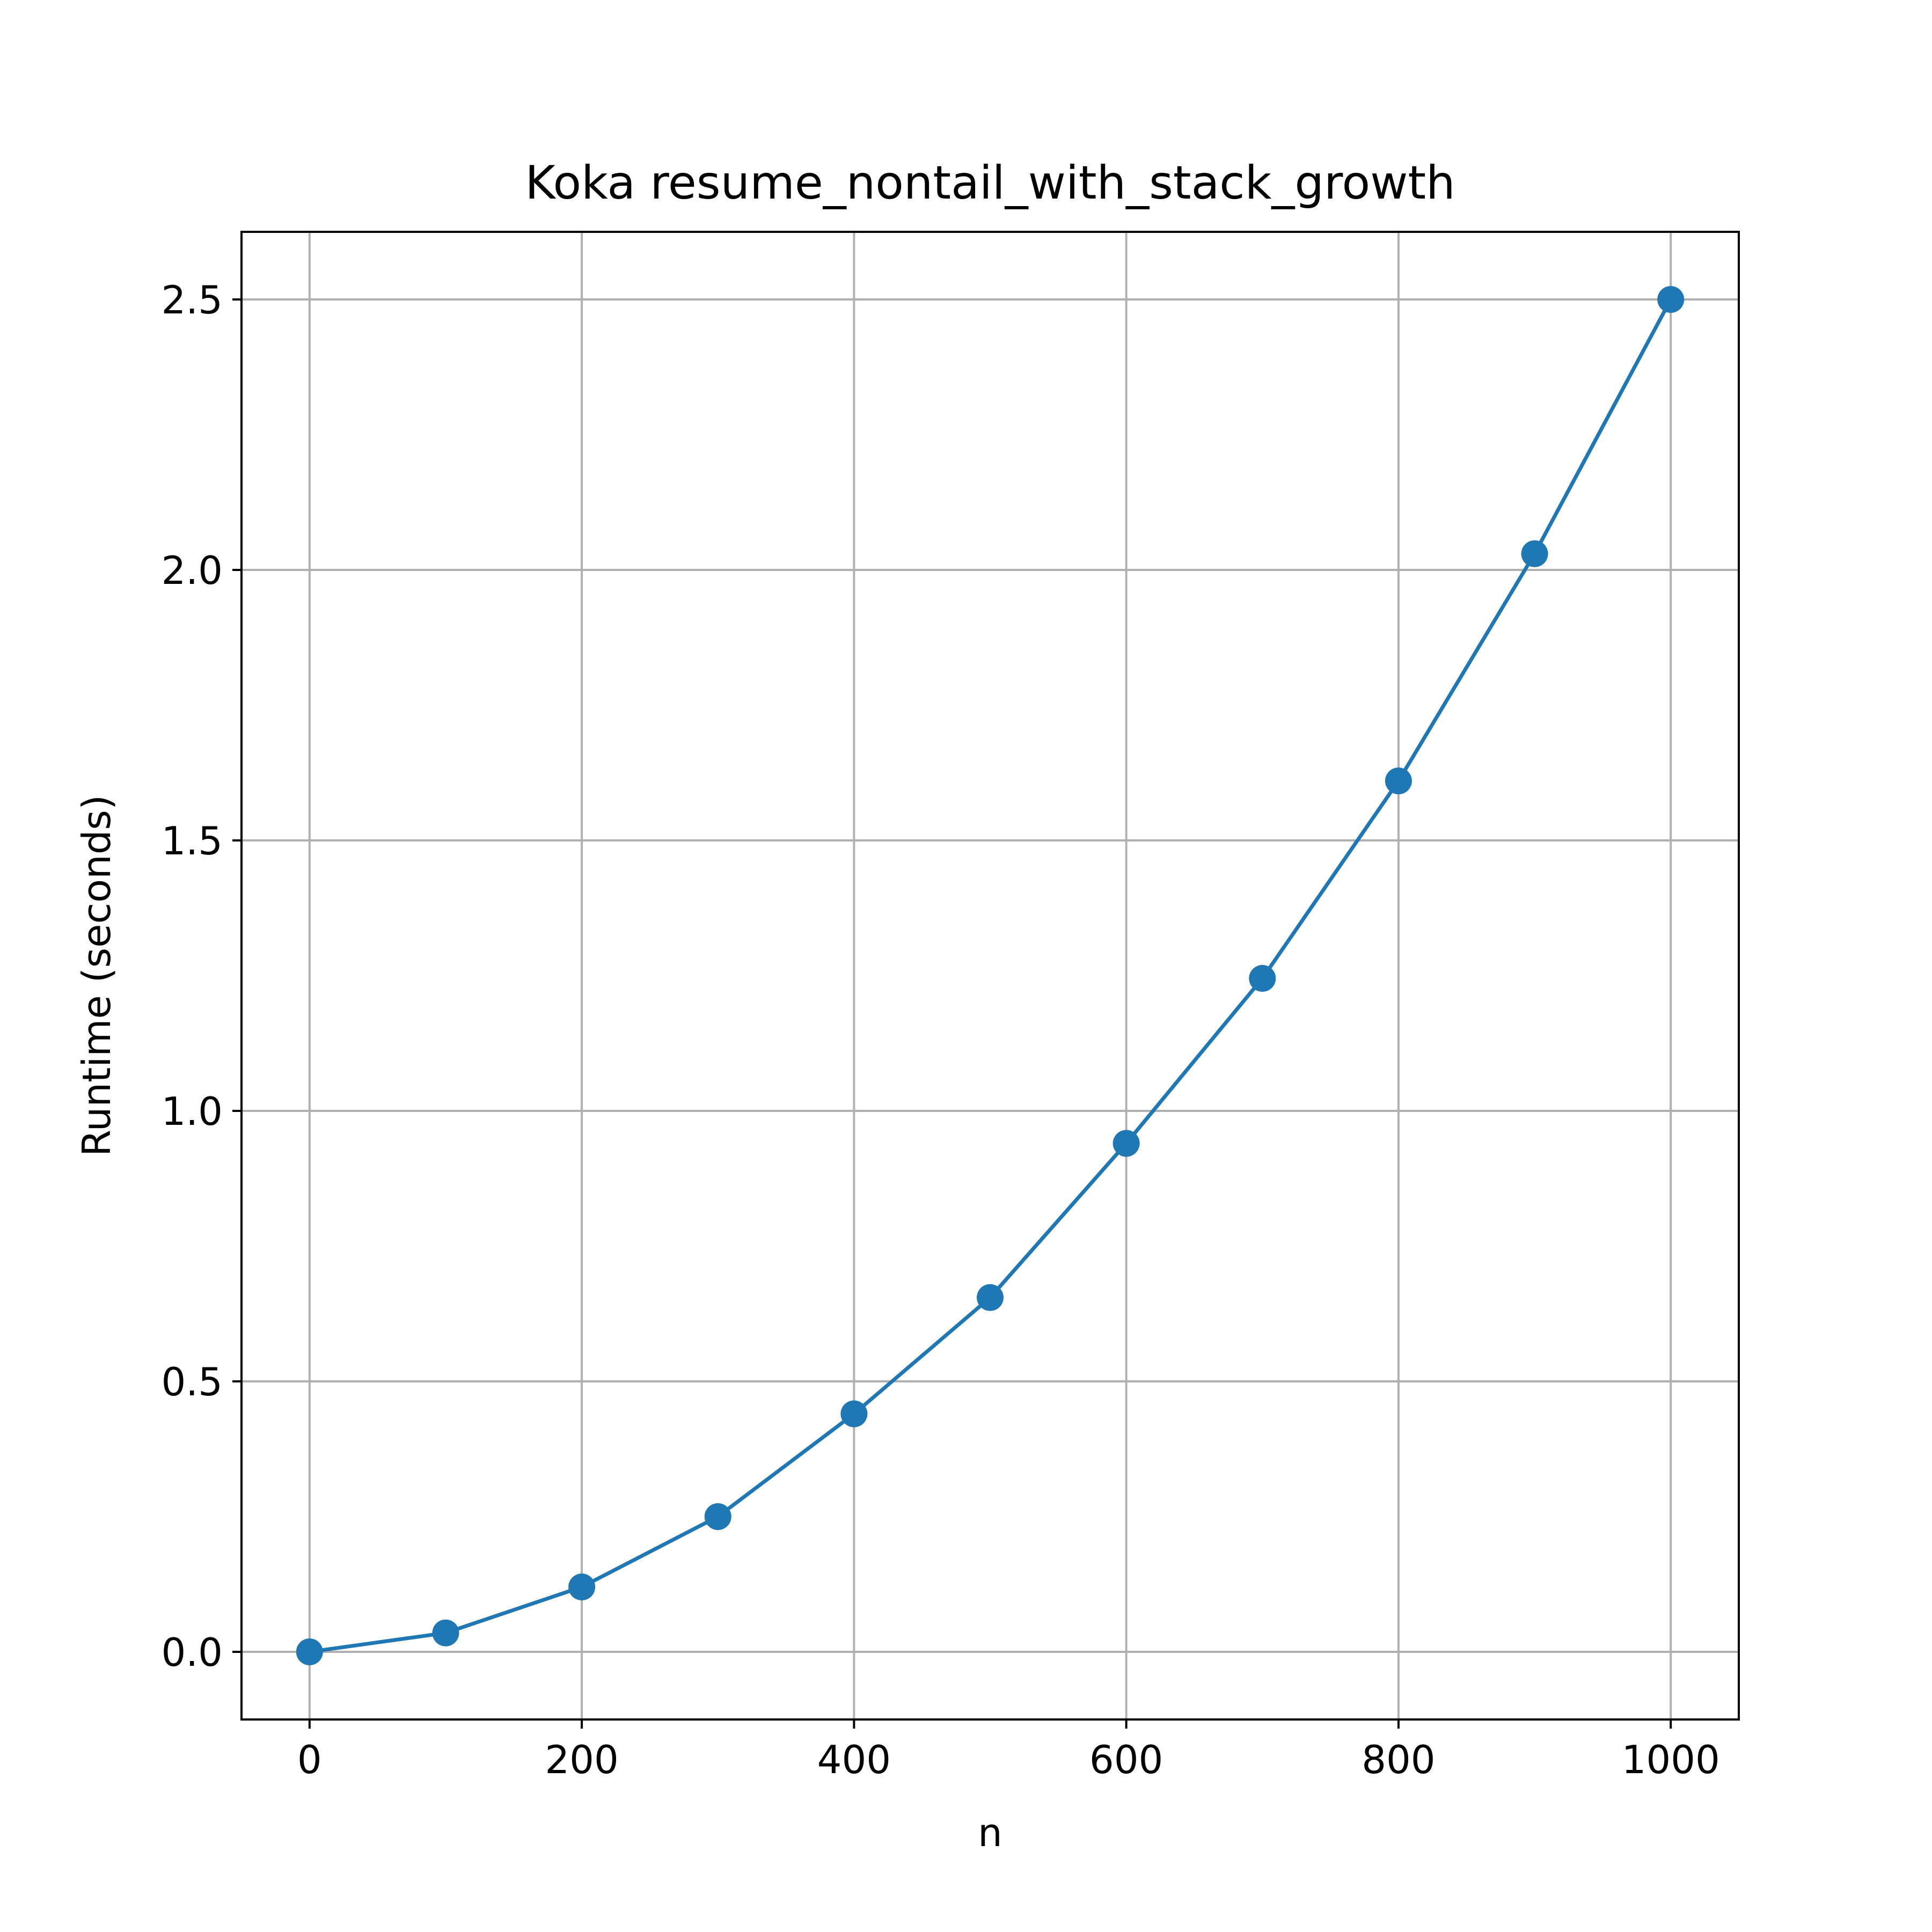 The height and width of the screenshot is (1932, 1932). What do you see at coordinates (192, 840) in the screenshot?
I see `y-tick-label: 1.5` at bounding box center [192, 840].